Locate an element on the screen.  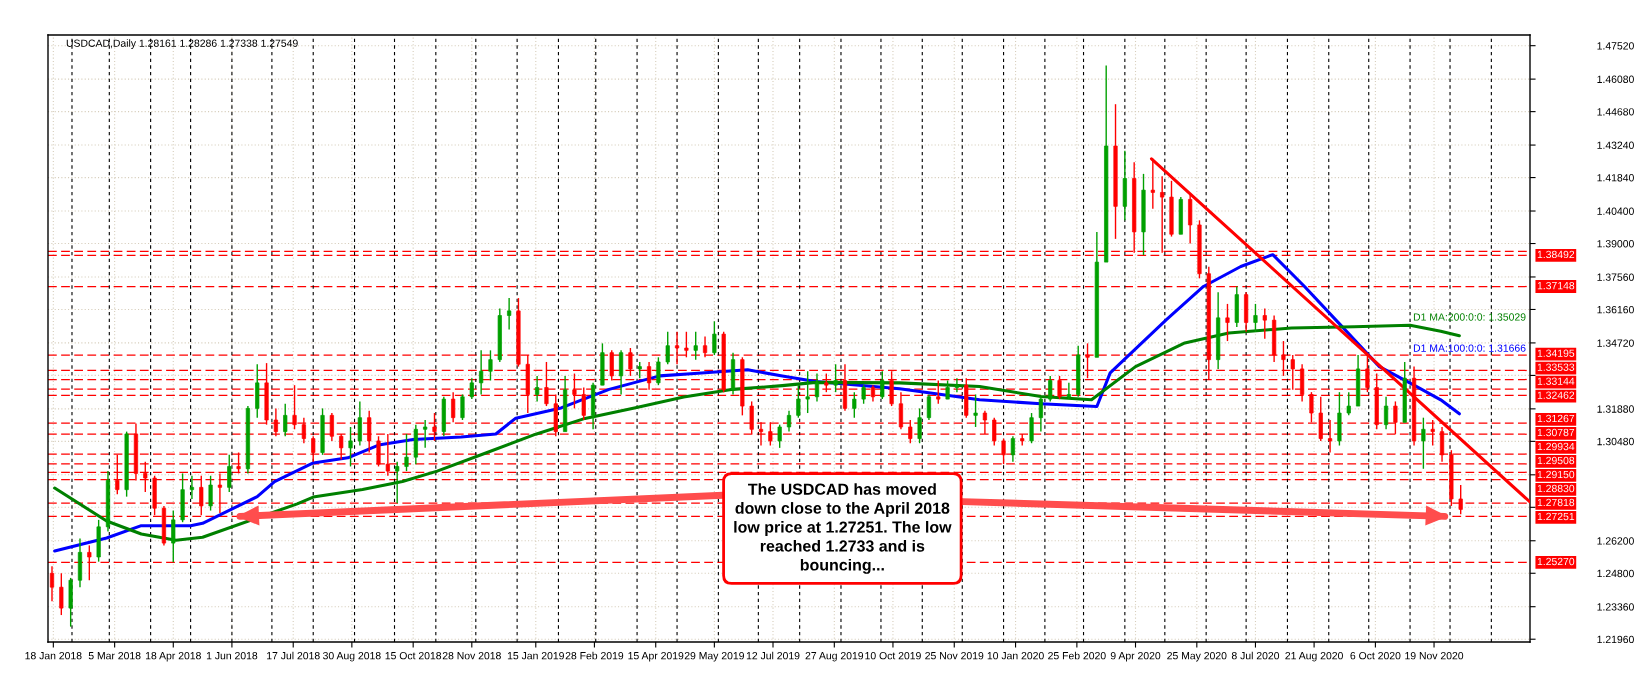
x-tick-label: 19 Nov 2020 is located at coordinates (1434, 656).